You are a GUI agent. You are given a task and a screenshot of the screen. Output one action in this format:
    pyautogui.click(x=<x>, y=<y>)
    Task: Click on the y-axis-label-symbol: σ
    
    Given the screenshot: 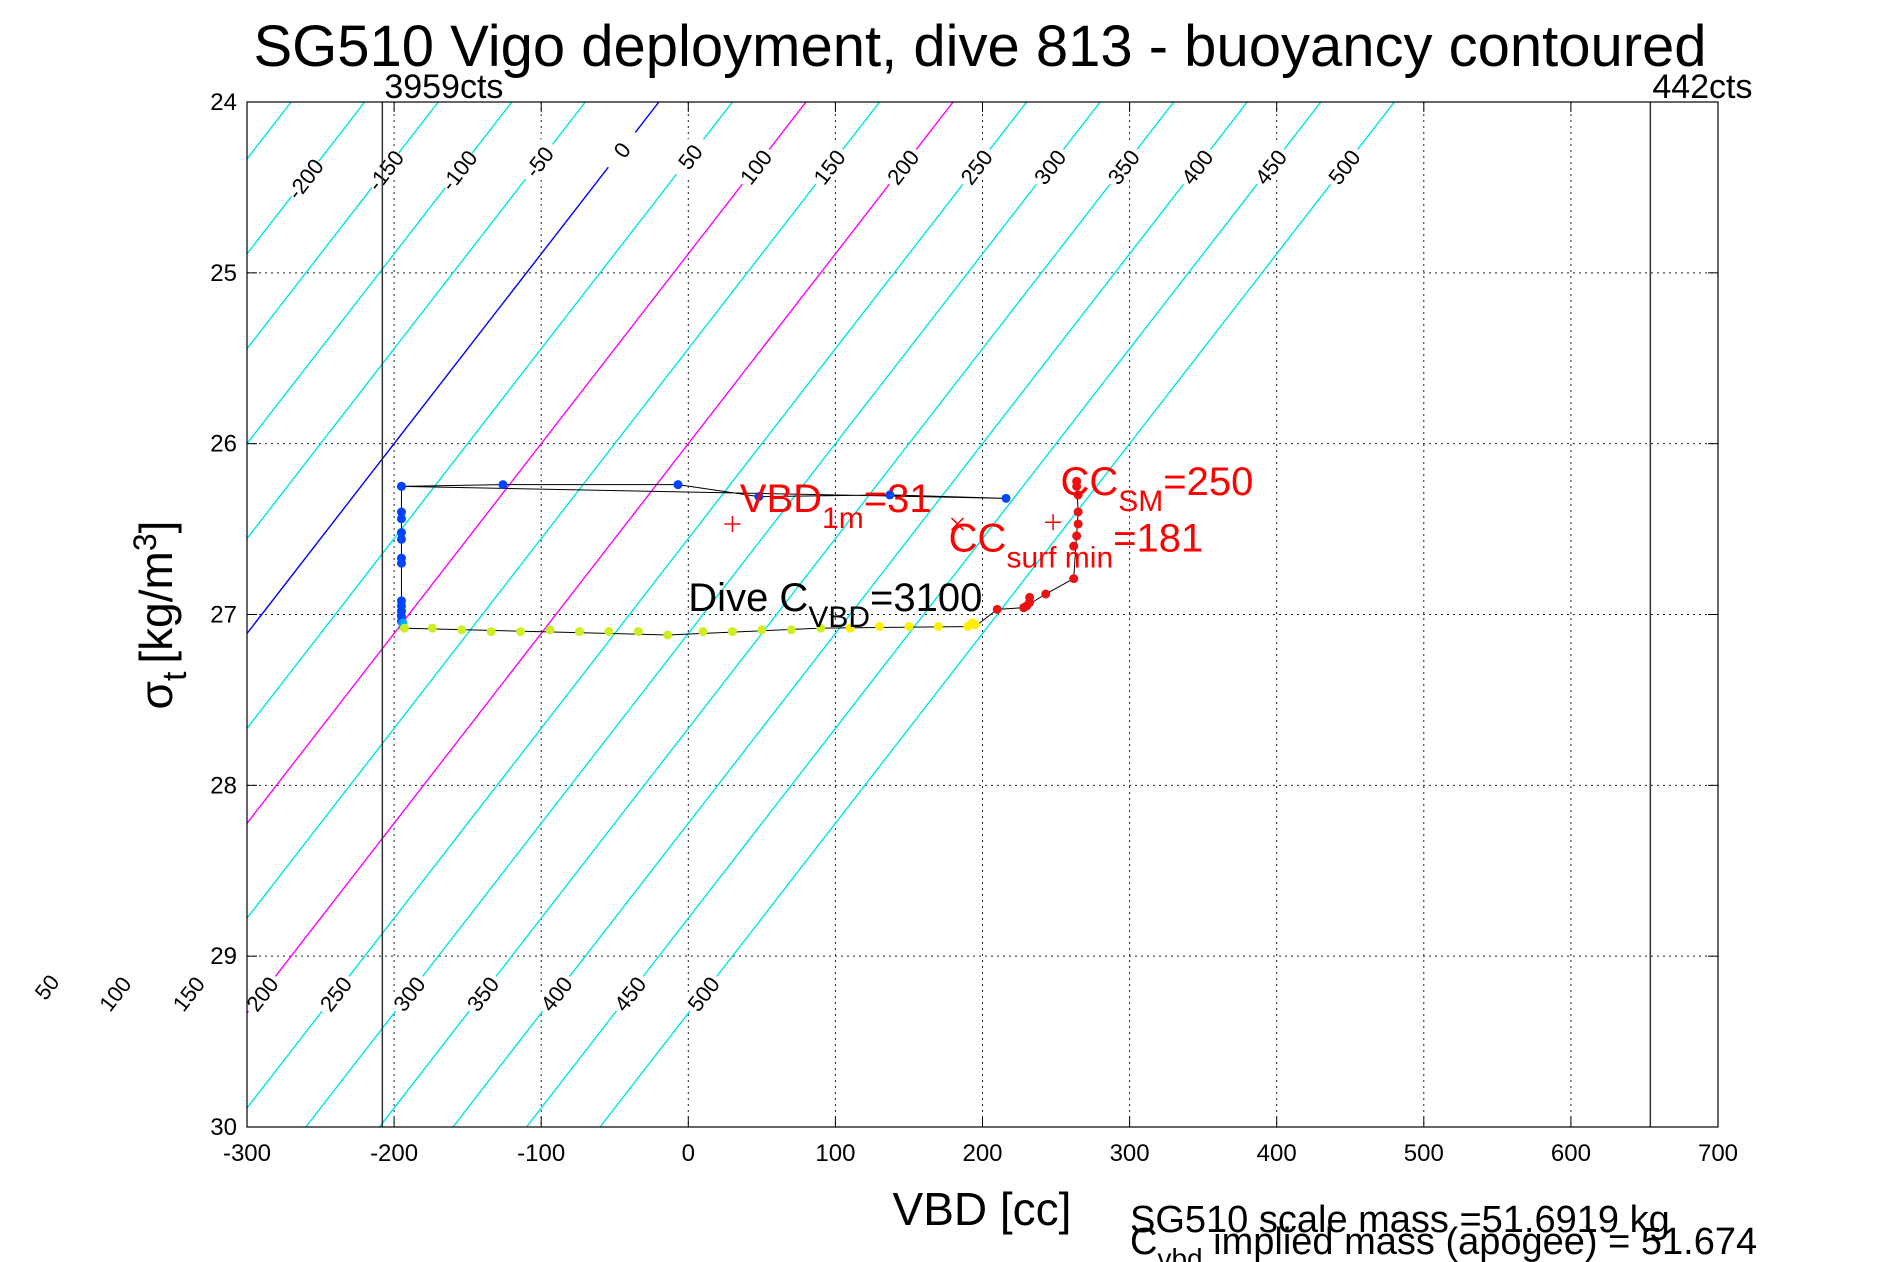 What is the action you would take?
    pyautogui.click(x=156, y=695)
    